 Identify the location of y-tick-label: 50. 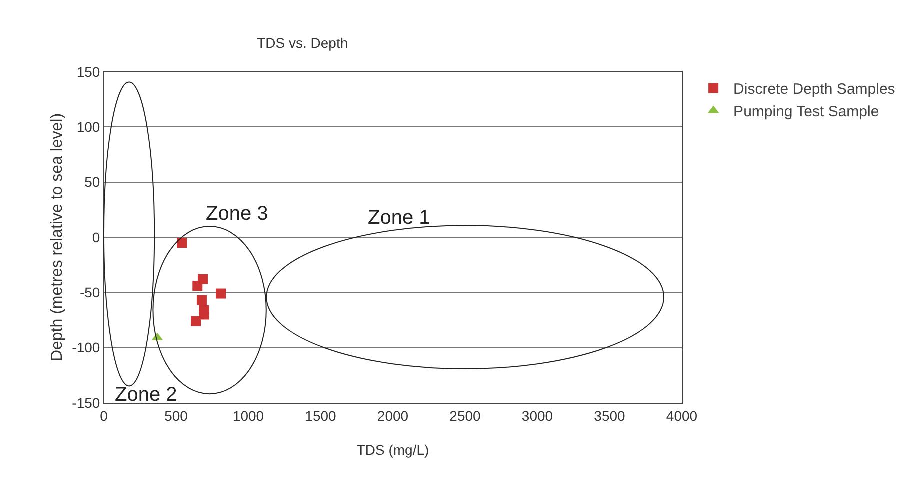
(92, 182).